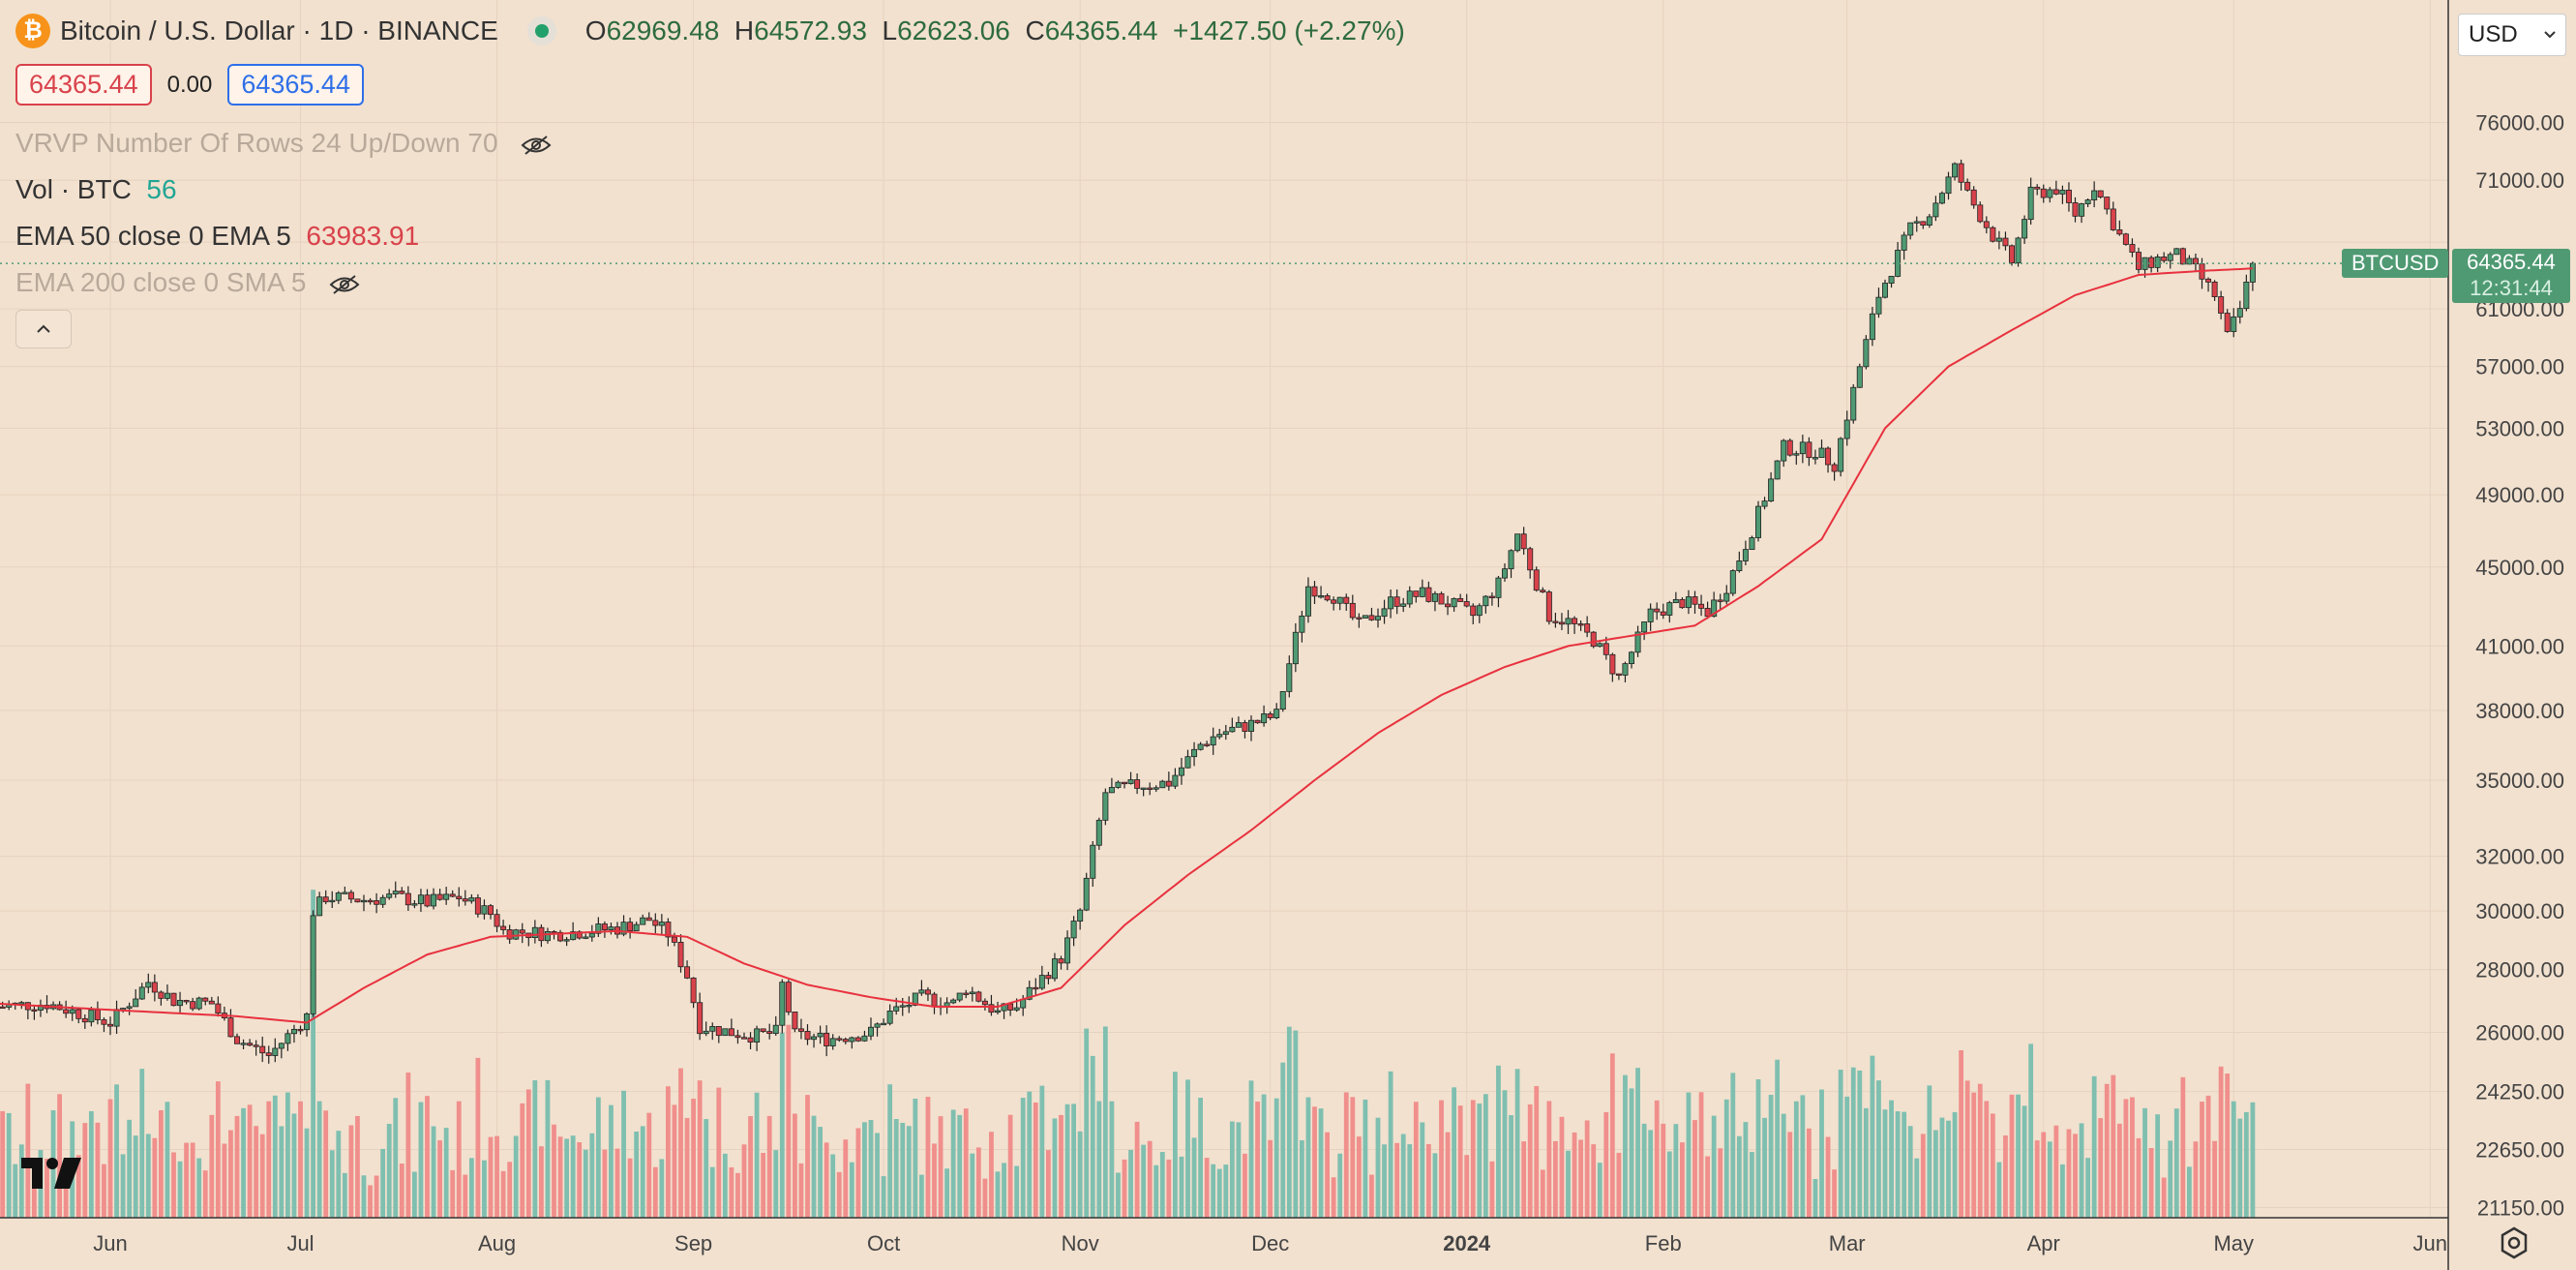 The image size is (2576, 1270). I want to click on time-tick-label: Oct, so click(883, 1243).